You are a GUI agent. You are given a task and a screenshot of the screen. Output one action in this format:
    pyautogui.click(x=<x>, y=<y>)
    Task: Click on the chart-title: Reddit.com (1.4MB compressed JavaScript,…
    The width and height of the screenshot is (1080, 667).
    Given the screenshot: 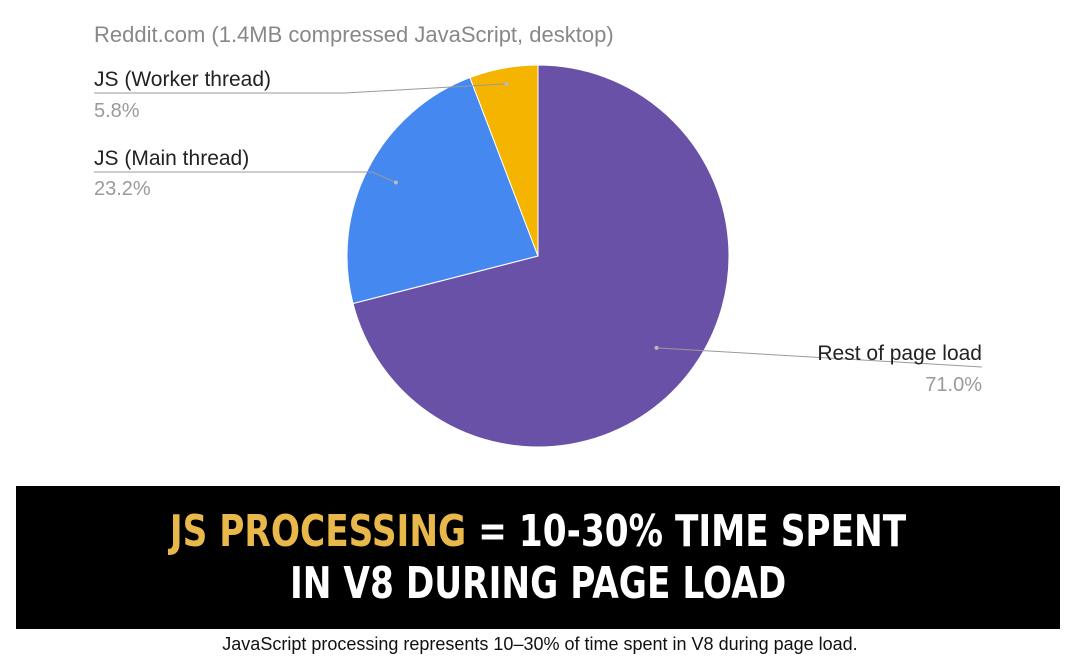 What is the action you would take?
    pyautogui.click(x=354, y=34)
    